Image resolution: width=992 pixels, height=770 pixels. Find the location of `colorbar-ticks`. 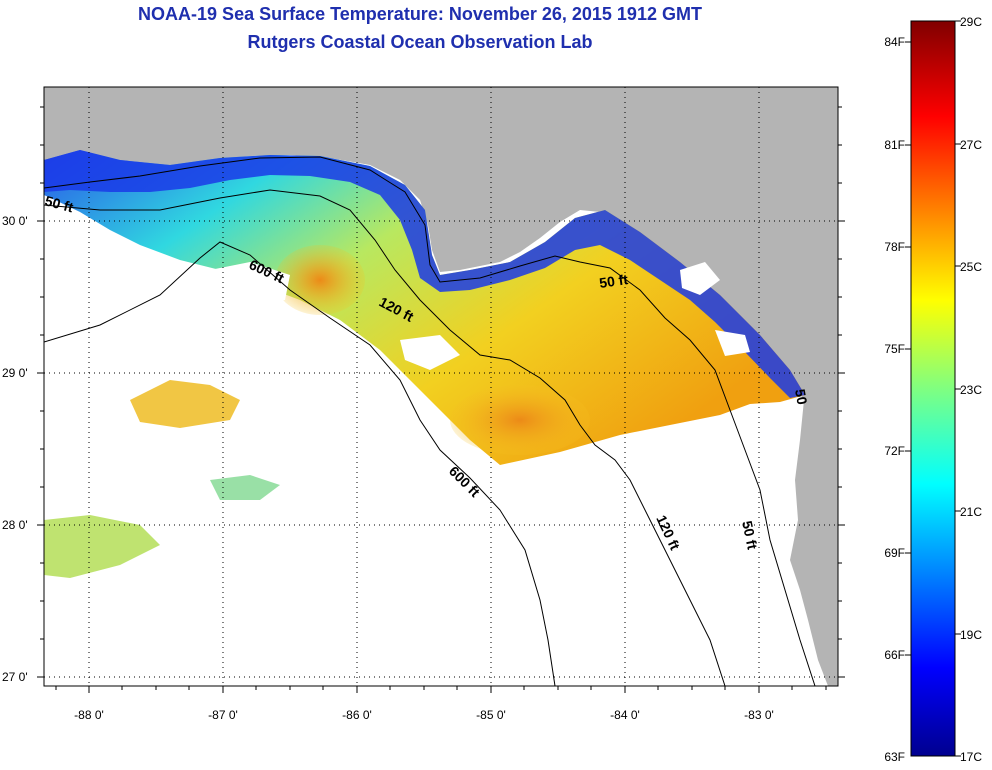

colorbar-ticks is located at coordinates (933, 388).